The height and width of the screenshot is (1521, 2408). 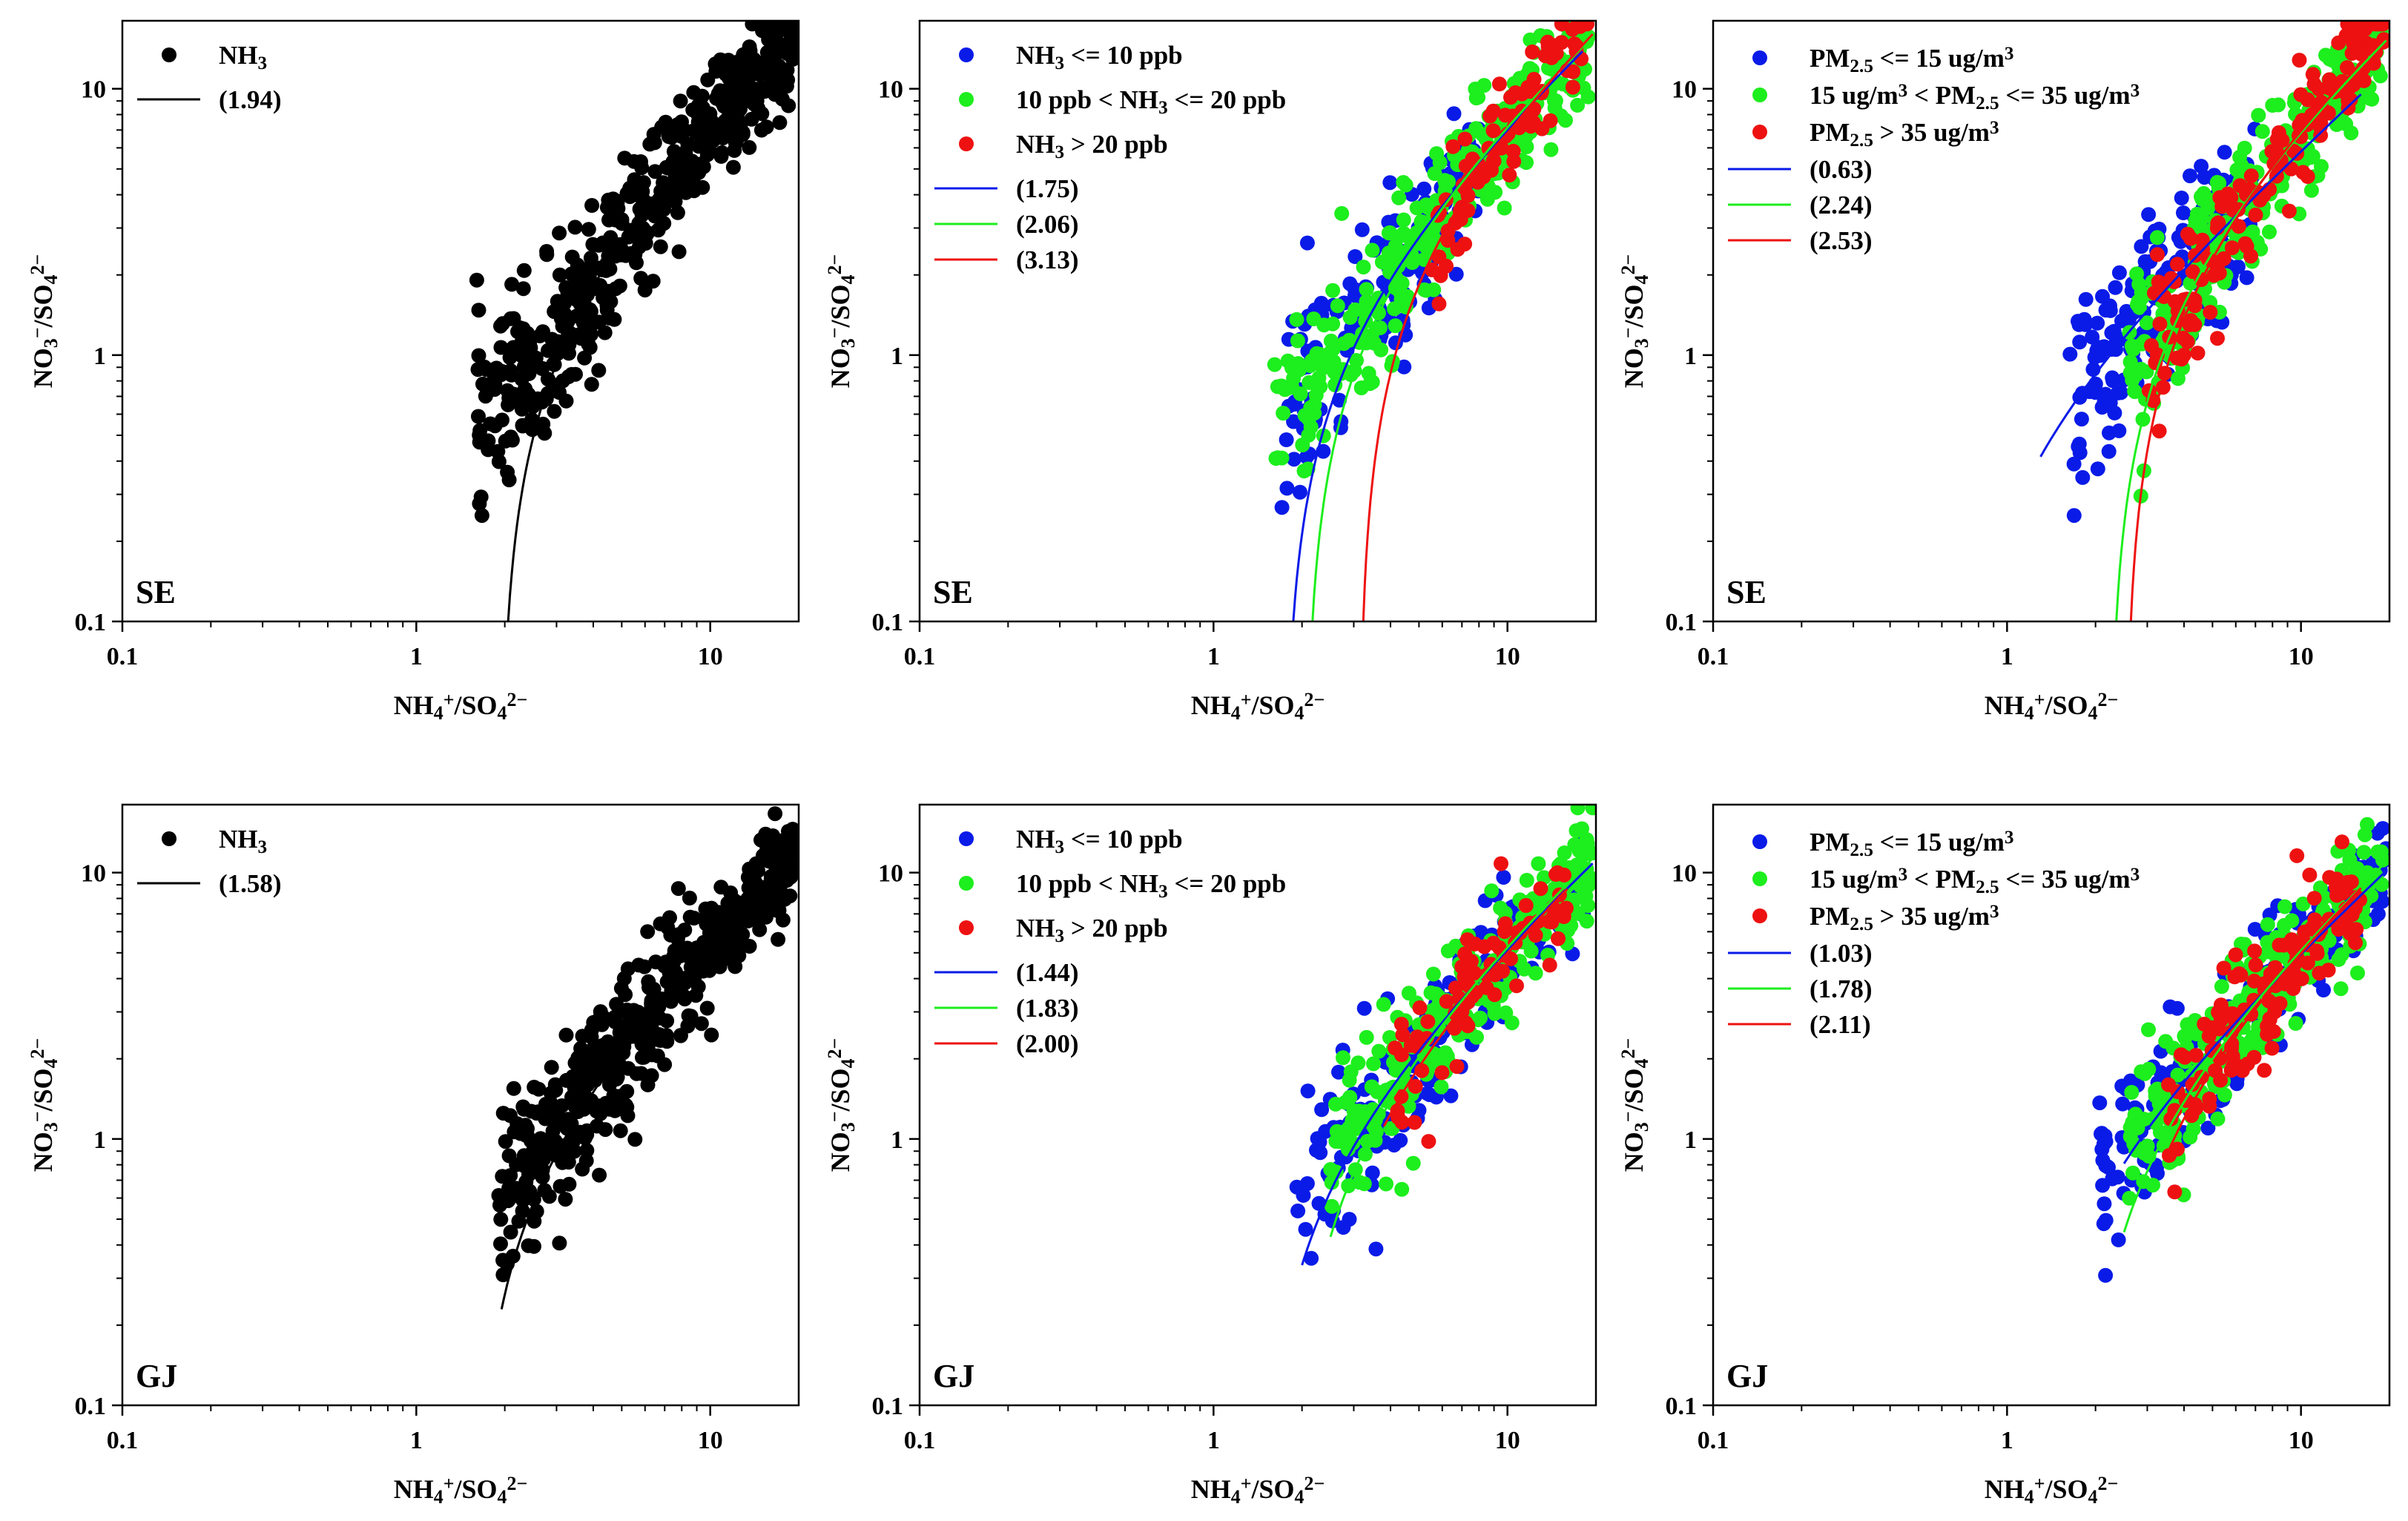 What do you see at coordinates (1634, 321) in the screenshot?
I see `y-axis-label: NO3−/SO42−` at bounding box center [1634, 321].